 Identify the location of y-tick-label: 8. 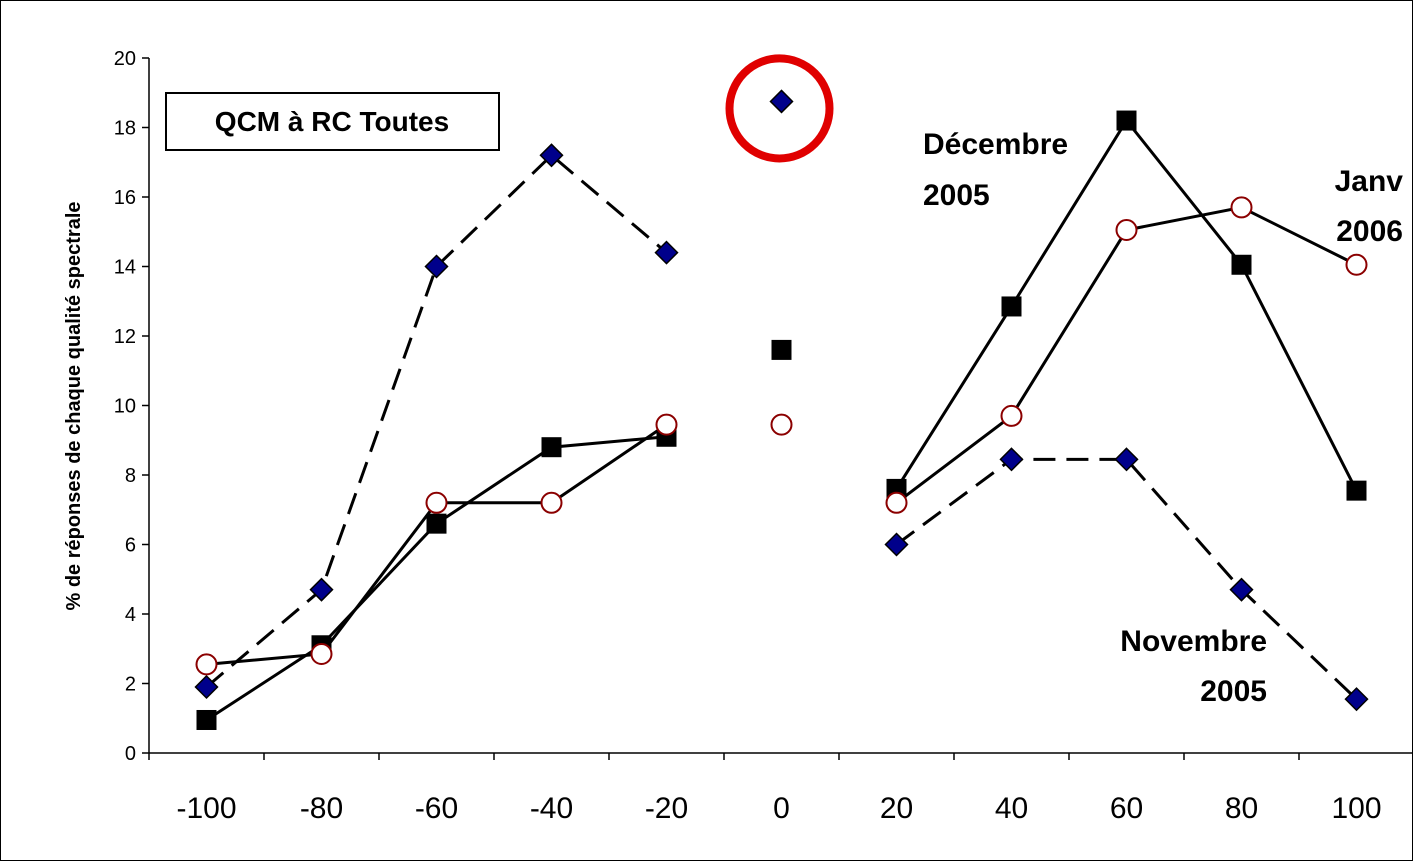
(130, 476).